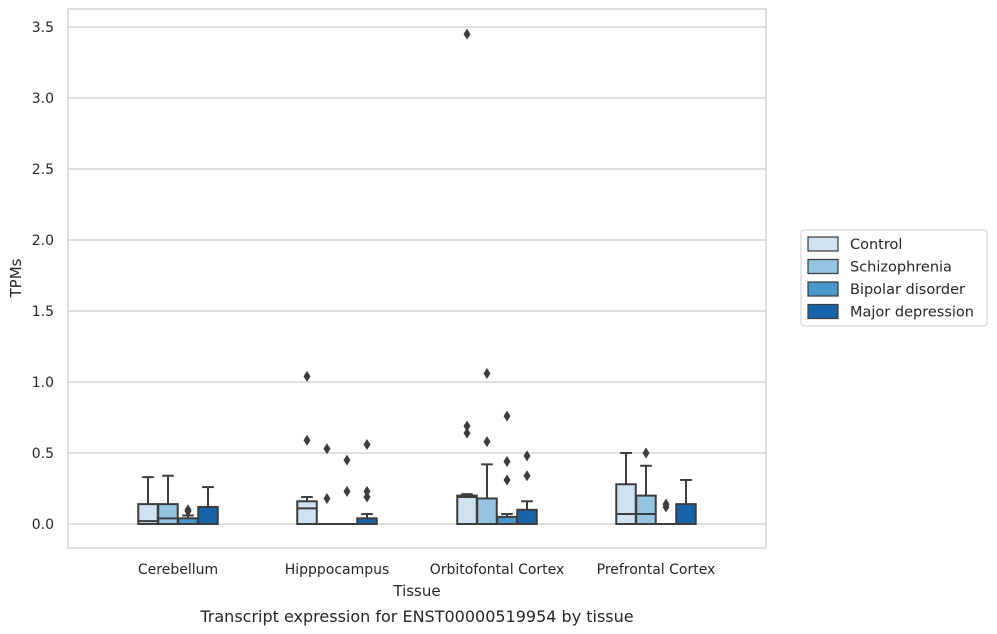  Describe the element at coordinates (43, 99) in the screenshot. I see `y-tick-label: 3.0` at that location.